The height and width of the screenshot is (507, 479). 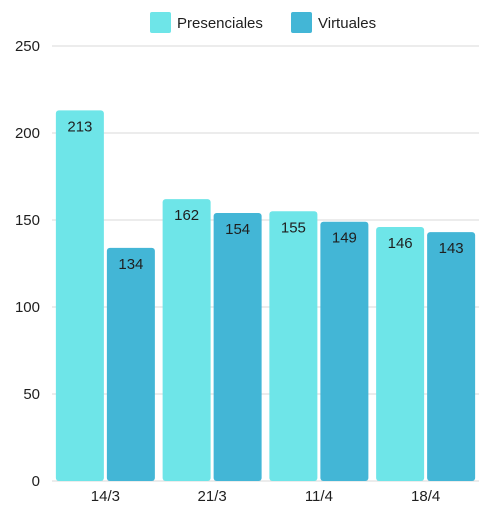 I want to click on y-tick-label: 0, so click(x=36, y=481).